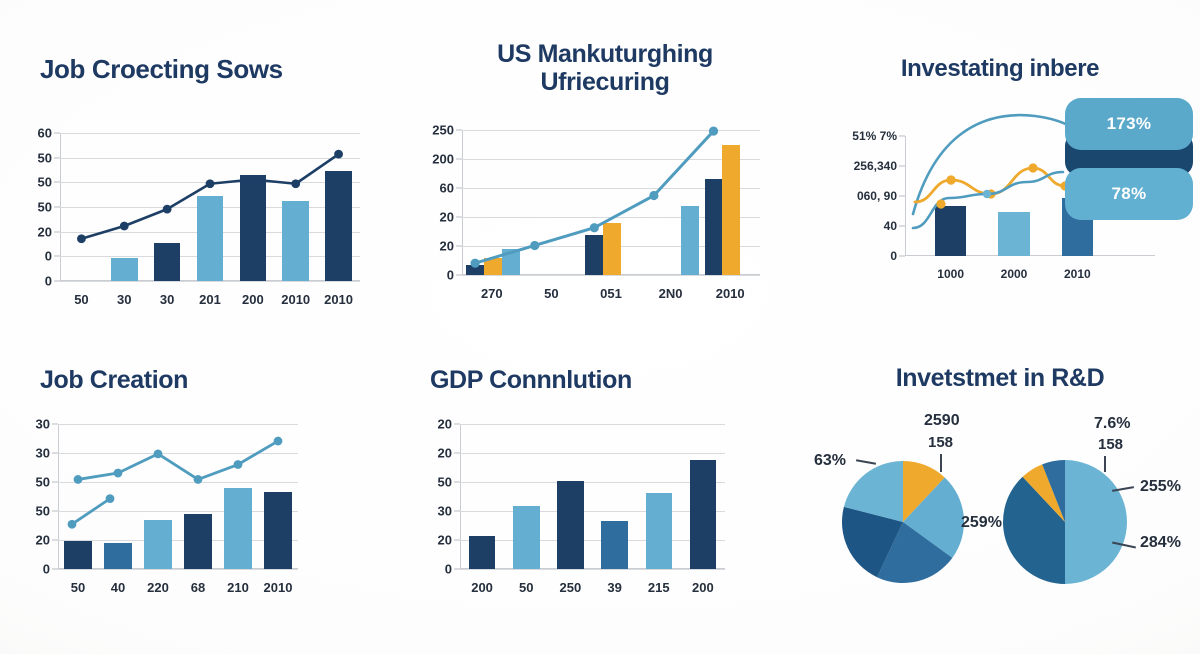 Image resolution: width=1200 pixels, height=654 pixels. Describe the element at coordinates (981, 522) in the screenshot. I see `pie-left-annotation-259: 259%` at that location.